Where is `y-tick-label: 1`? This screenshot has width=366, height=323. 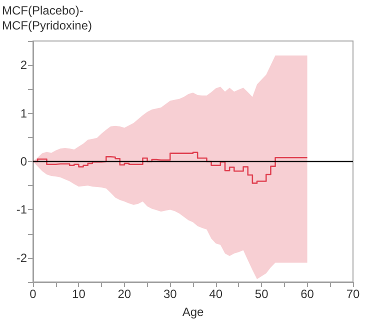 y-tick-label: 1 is located at coordinates (24, 113).